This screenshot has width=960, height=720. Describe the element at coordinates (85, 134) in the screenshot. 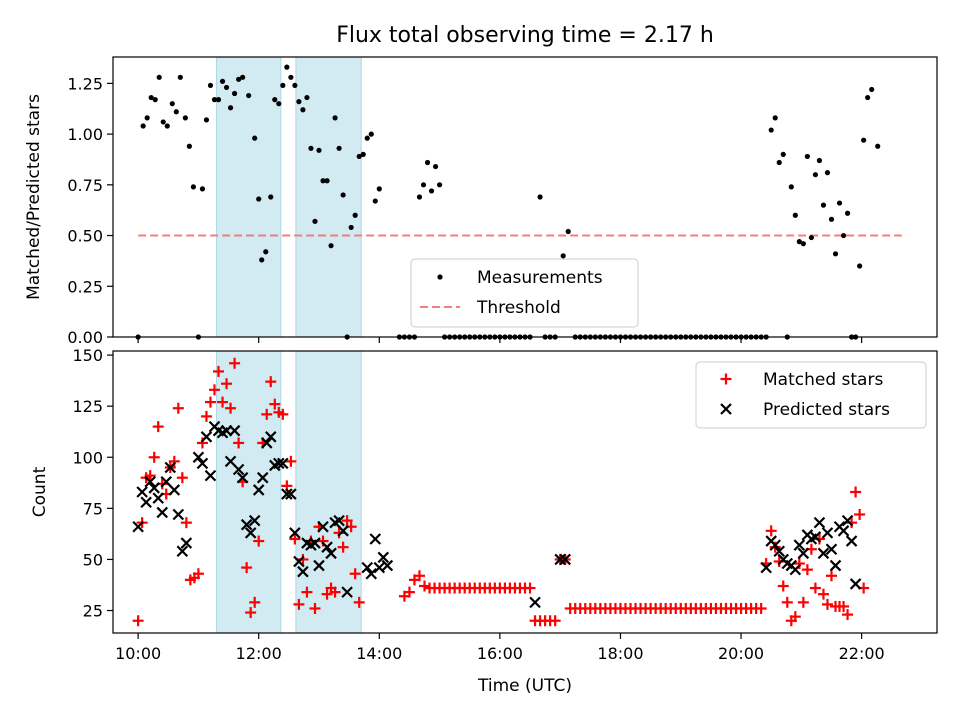

I see `y-tick-label: 1.00` at that location.